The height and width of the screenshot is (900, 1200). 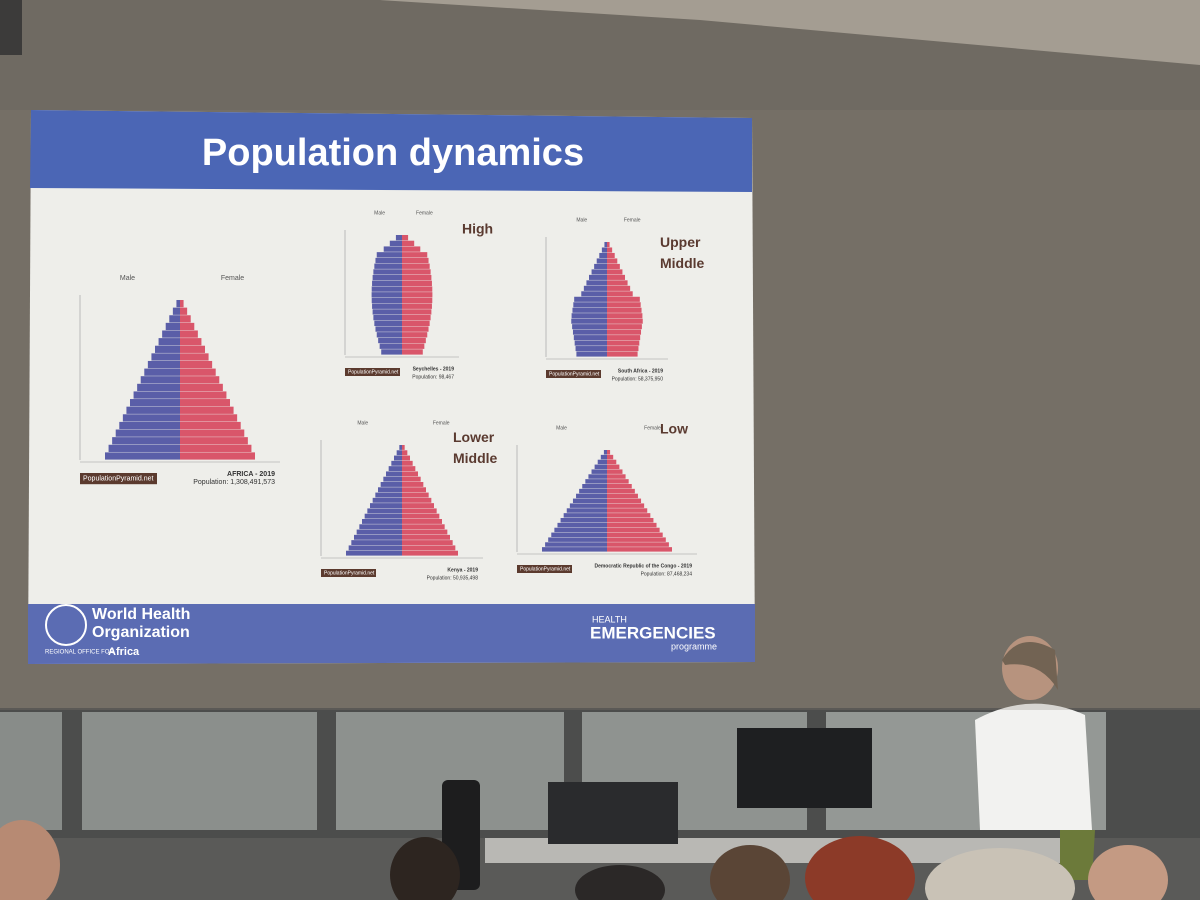 What do you see at coordinates (682, 263) in the screenshot?
I see `income-label-line: Middle` at bounding box center [682, 263].